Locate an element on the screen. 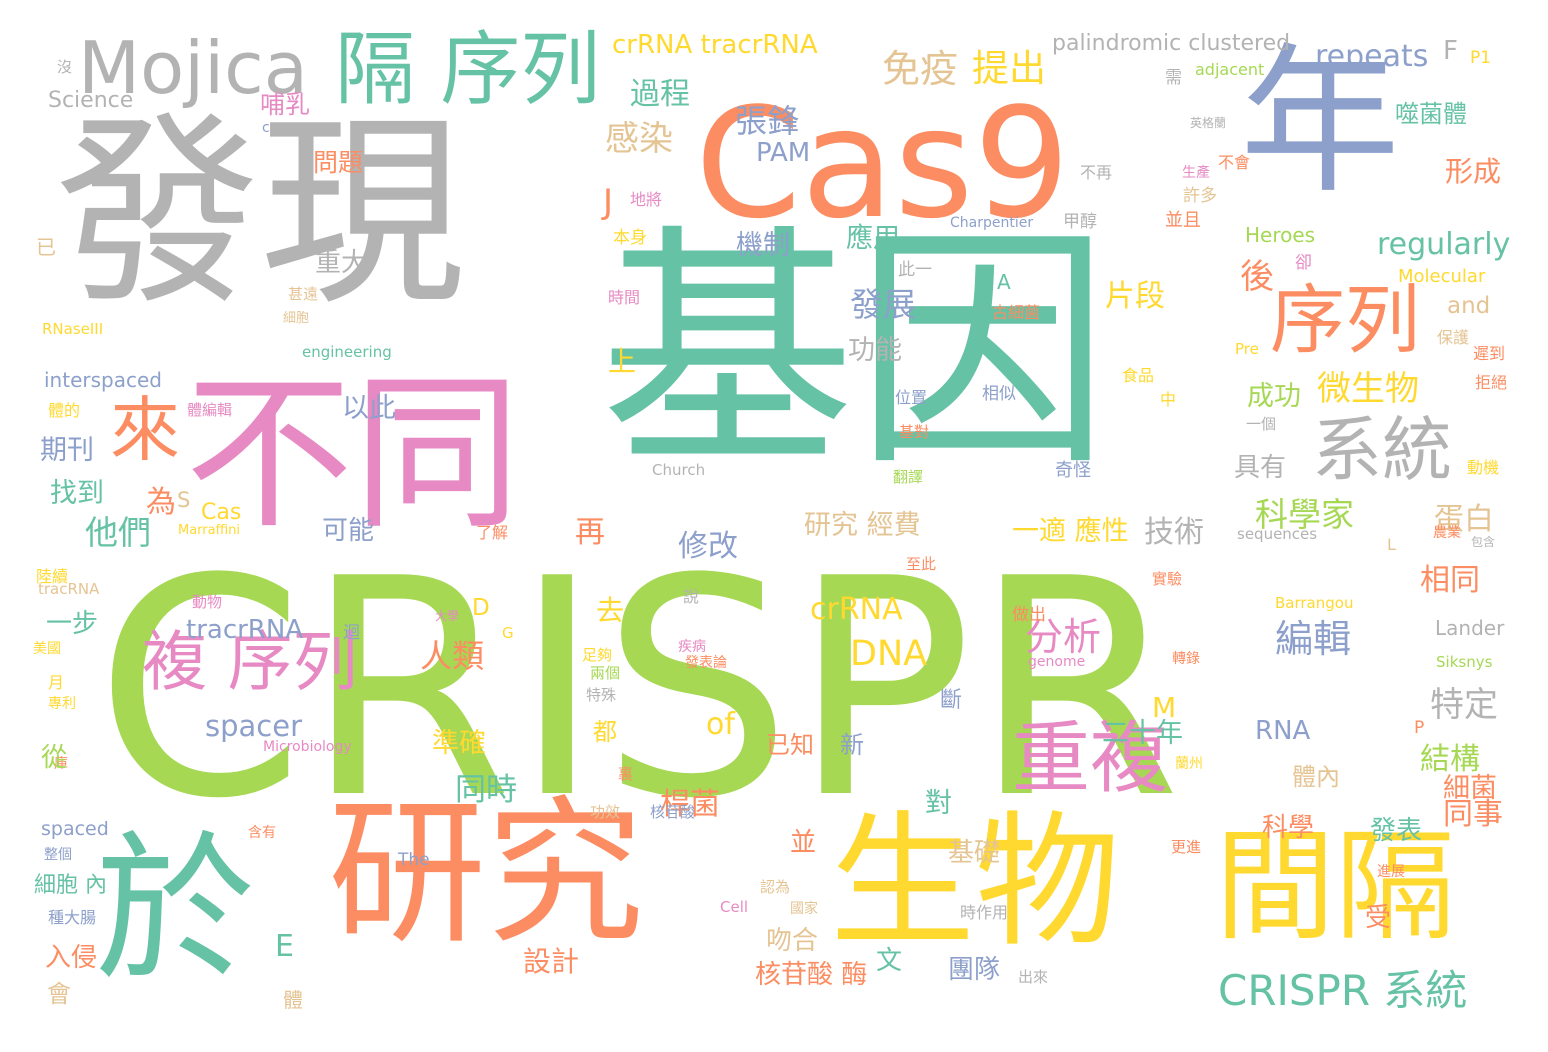 This screenshot has height=1052, width=1548. cloud-word: palindromic clustered is located at coordinates (1171, 43).